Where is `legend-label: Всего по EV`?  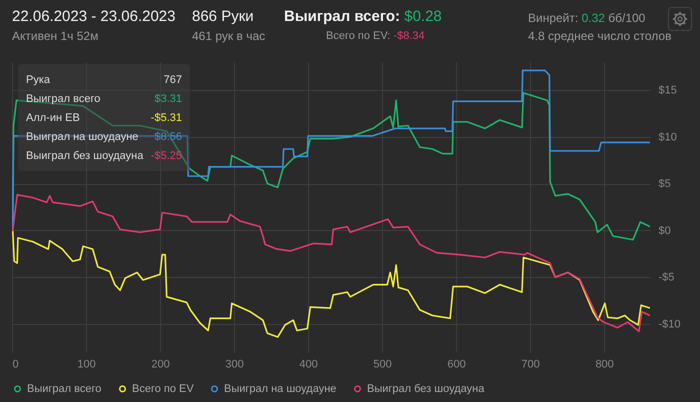 legend-label: Всего по EV is located at coordinates (163, 388).